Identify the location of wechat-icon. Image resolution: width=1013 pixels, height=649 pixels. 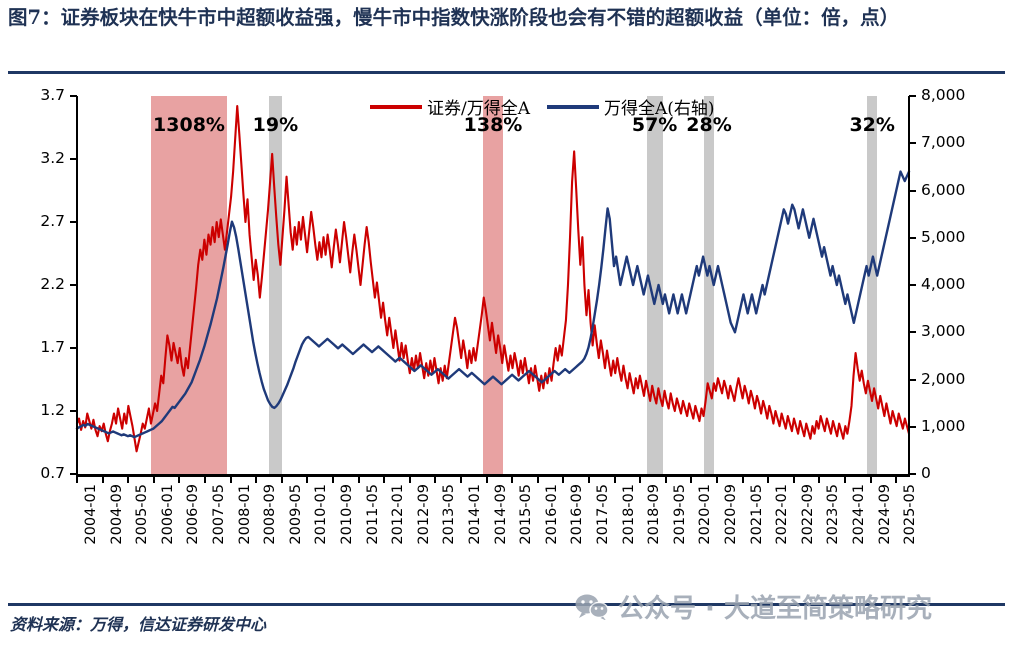
(592, 607).